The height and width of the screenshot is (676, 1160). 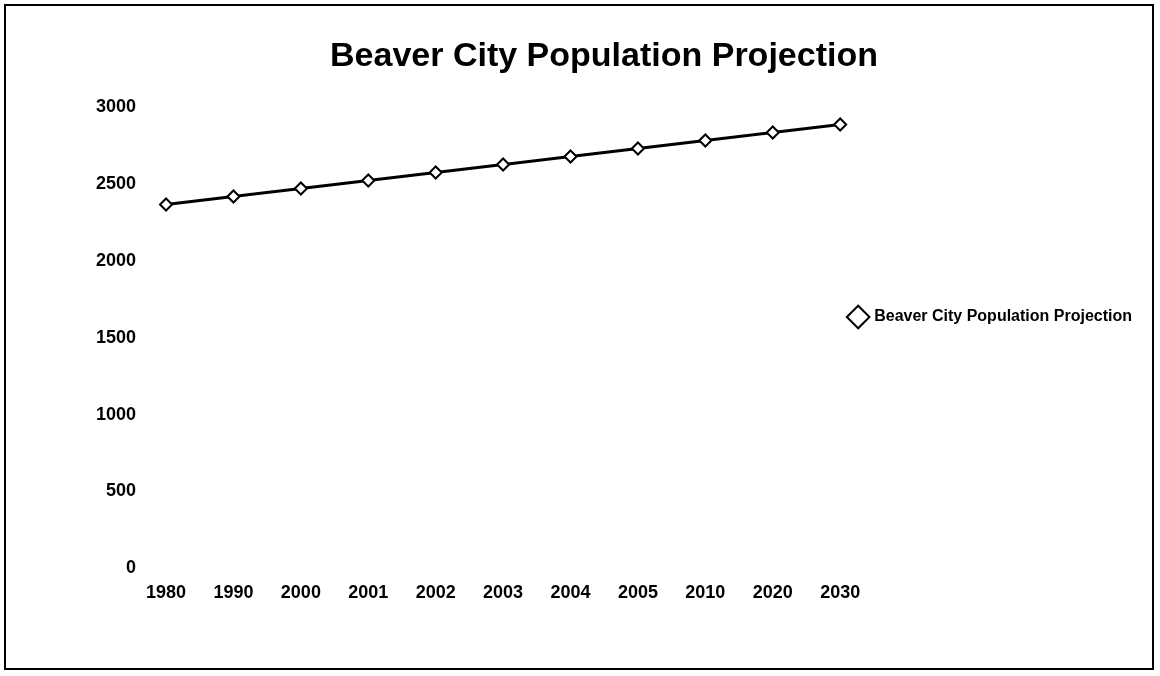 What do you see at coordinates (131, 567) in the screenshot?
I see `y-tick-label: 0` at bounding box center [131, 567].